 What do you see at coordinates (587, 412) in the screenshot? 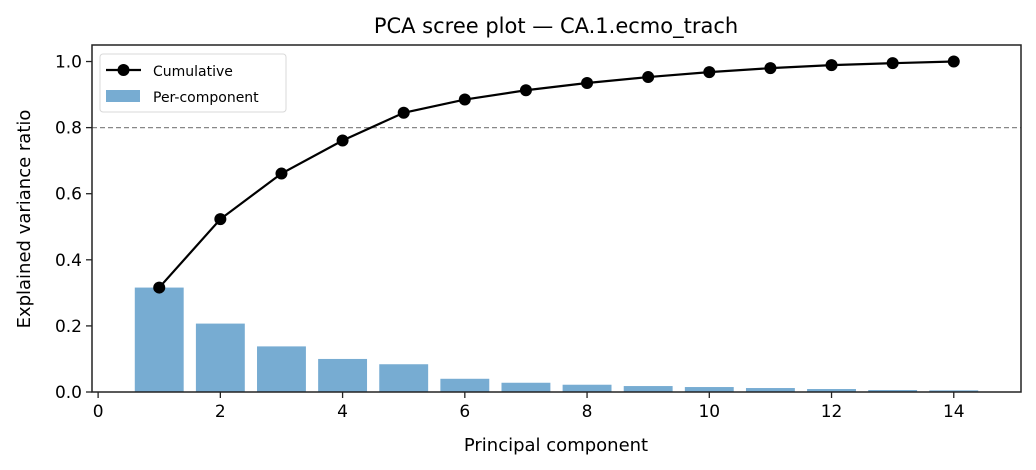
I see `x-tick-label: 8` at bounding box center [587, 412].